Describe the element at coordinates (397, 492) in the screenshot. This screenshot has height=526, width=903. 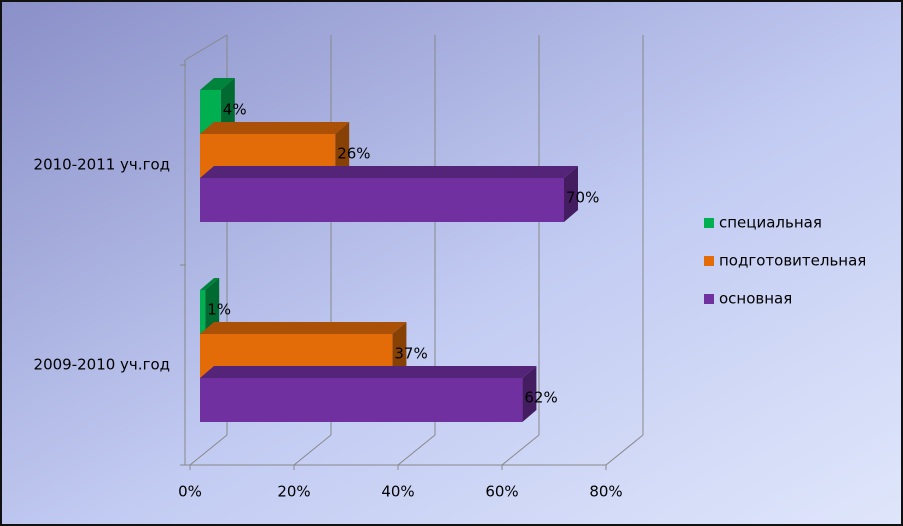
I see `x-tick-label: 40%` at that location.